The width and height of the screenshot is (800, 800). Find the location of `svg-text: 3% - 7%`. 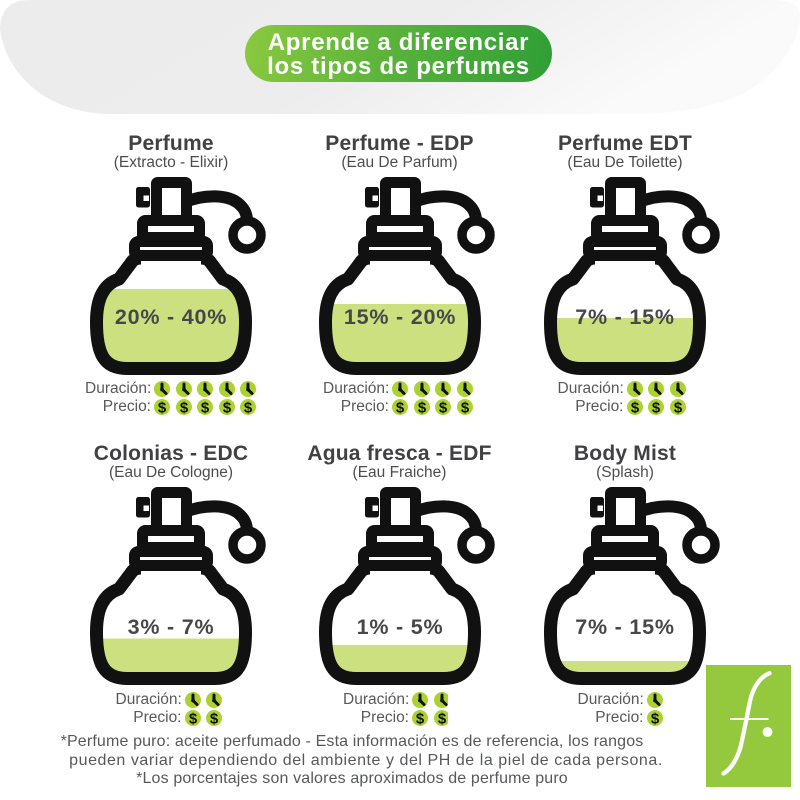

svg-text: 3% - 7% is located at coordinates (171, 627).